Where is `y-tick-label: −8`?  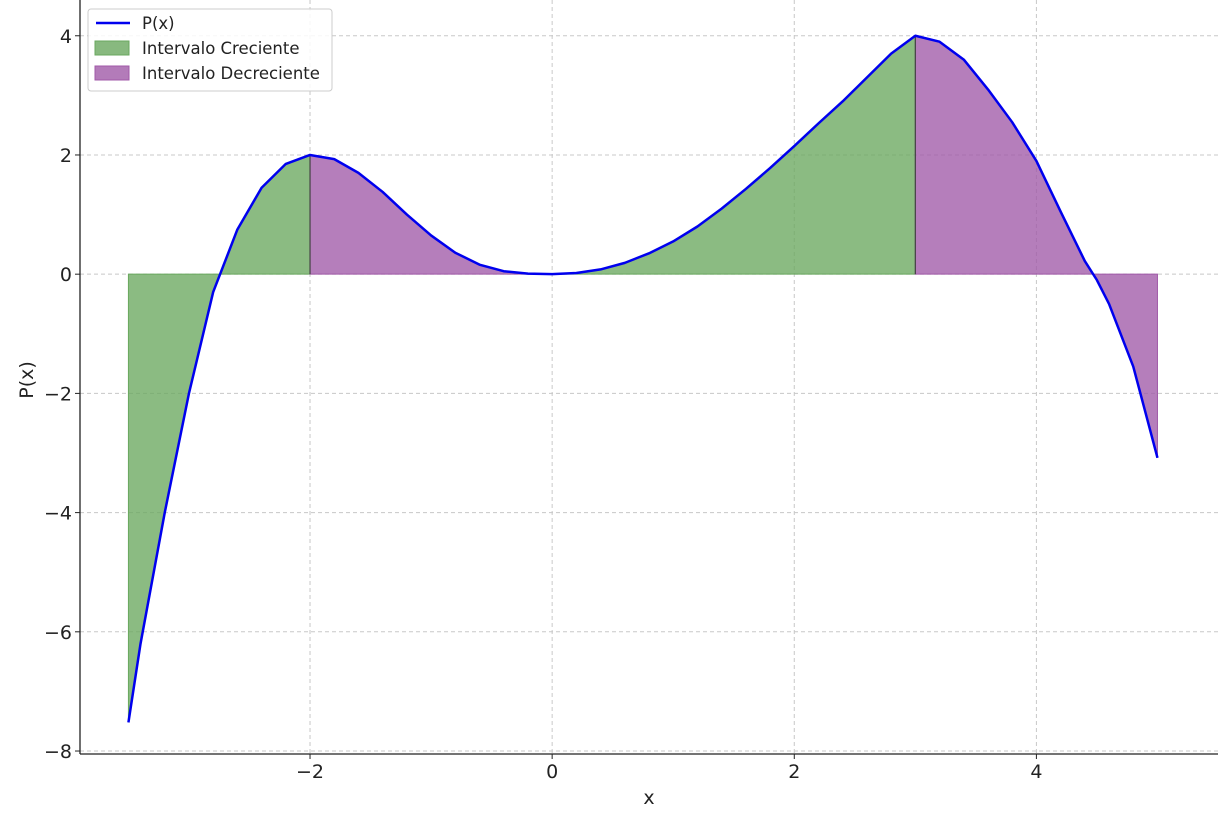 y-tick-label: −8 is located at coordinates (58, 752).